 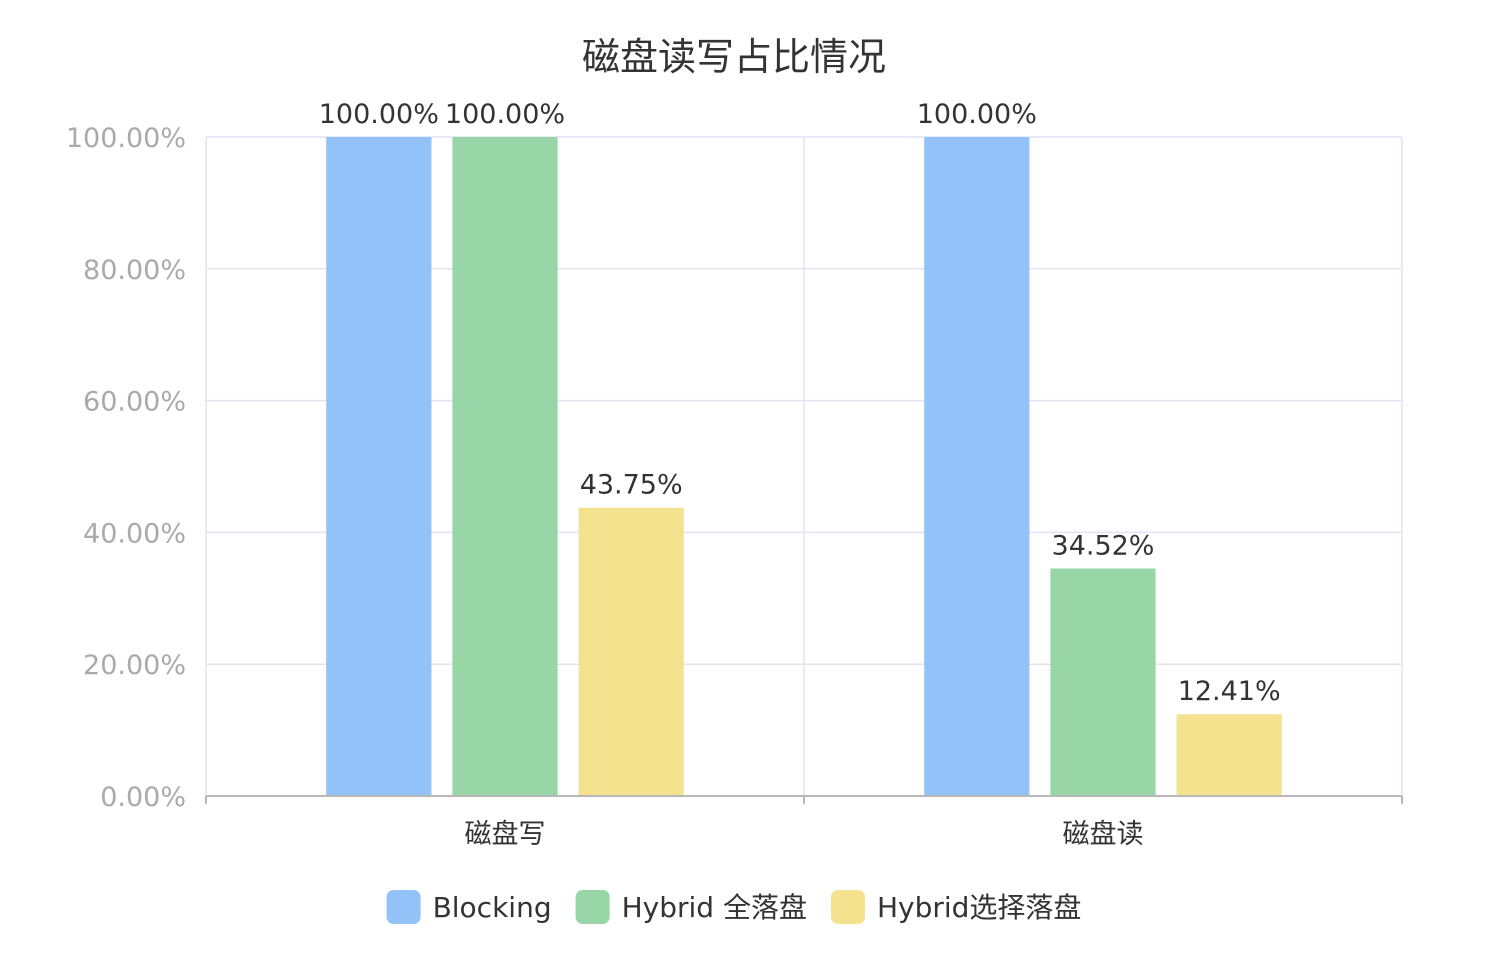 I want to click on chart-title: 磁盘读写占比情况, so click(x=734, y=57).